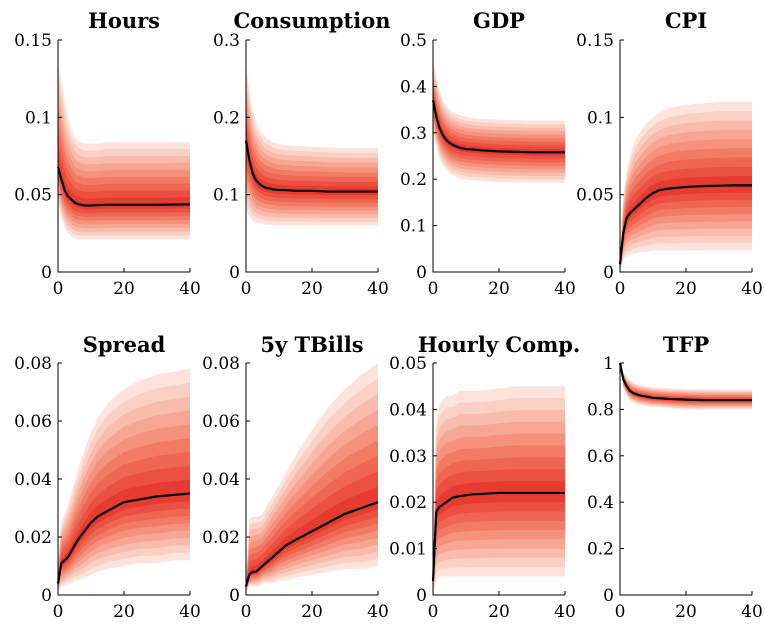 Image resolution: width=765 pixels, height=628 pixels. What do you see at coordinates (686, 344) in the screenshot?
I see `chart-title: TFP` at bounding box center [686, 344].